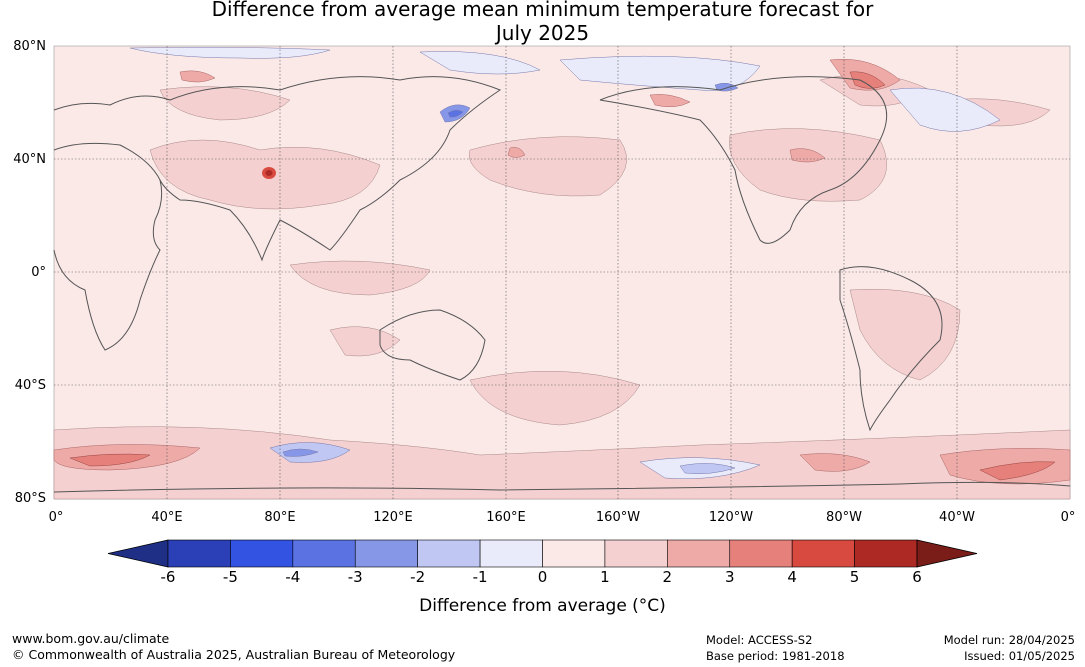 The image size is (1085, 667). What do you see at coordinates (792, 577) in the screenshot?
I see `colorbar-tick-label: 4` at bounding box center [792, 577].